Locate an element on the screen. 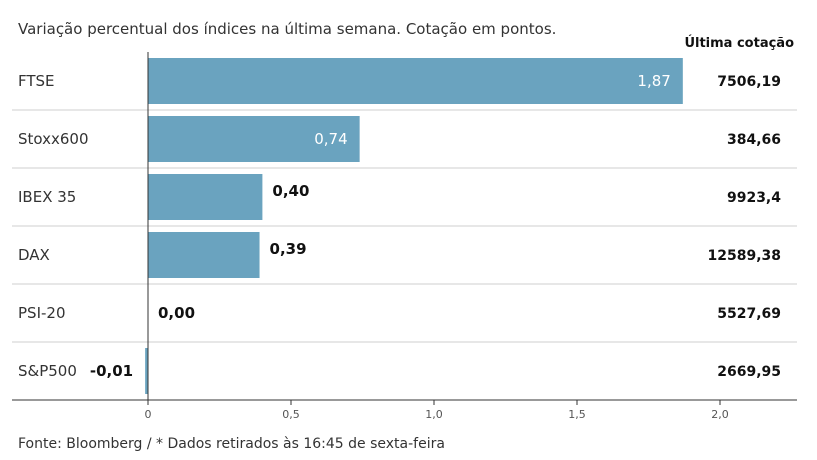  last-quote-value: 7506,19 is located at coordinates (749, 82).